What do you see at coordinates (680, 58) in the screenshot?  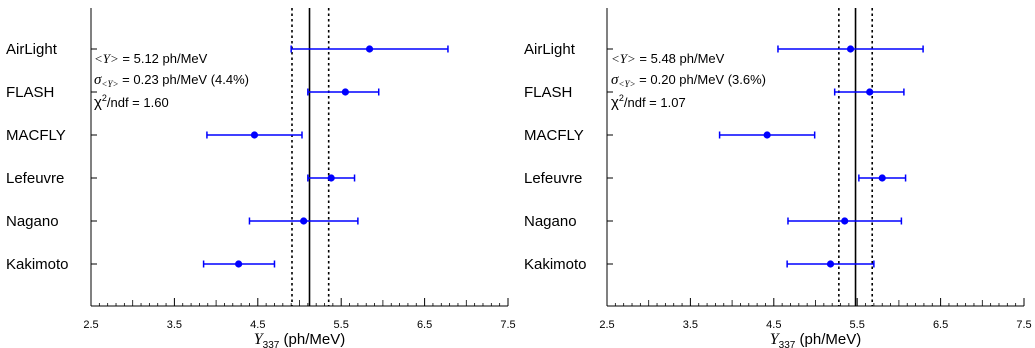 I see `stat-mean-value: = 5.48 ph/MeV` at bounding box center [680, 58].